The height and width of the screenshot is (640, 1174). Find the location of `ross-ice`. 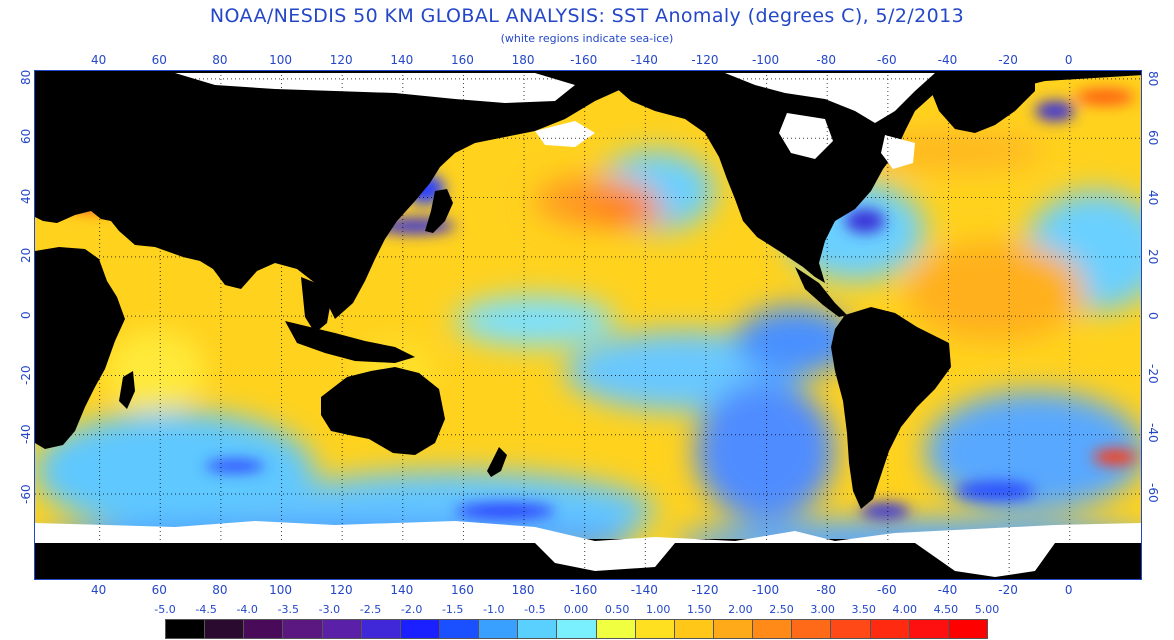

ross-ice is located at coordinates (605, 557).